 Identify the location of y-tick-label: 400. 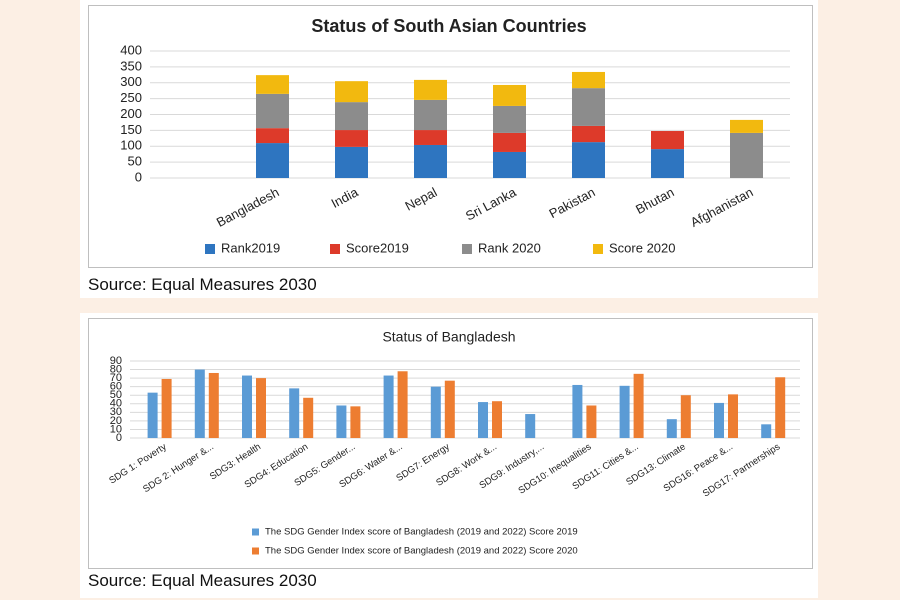
(131, 49).